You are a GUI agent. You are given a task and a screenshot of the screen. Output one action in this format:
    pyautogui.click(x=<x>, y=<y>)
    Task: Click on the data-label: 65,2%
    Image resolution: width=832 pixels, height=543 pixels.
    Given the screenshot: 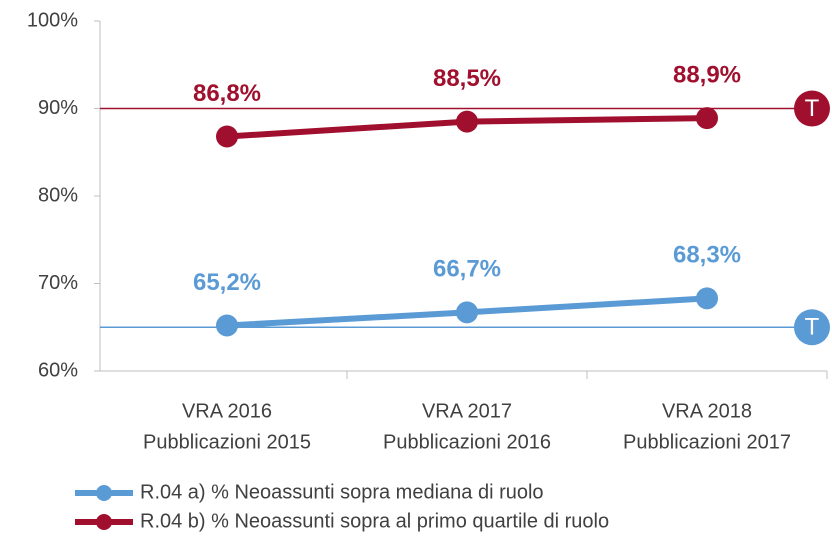 What is the action you would take?
    pyautogui.click(x=227, y=282)
    